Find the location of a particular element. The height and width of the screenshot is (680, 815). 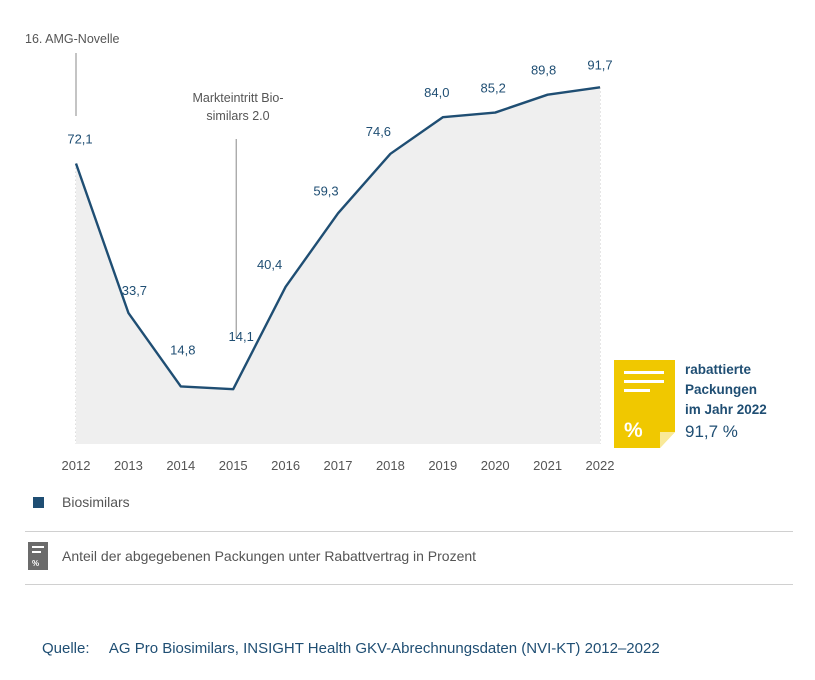

badge-line-2: Packungen is located at coordinates (721, 389).